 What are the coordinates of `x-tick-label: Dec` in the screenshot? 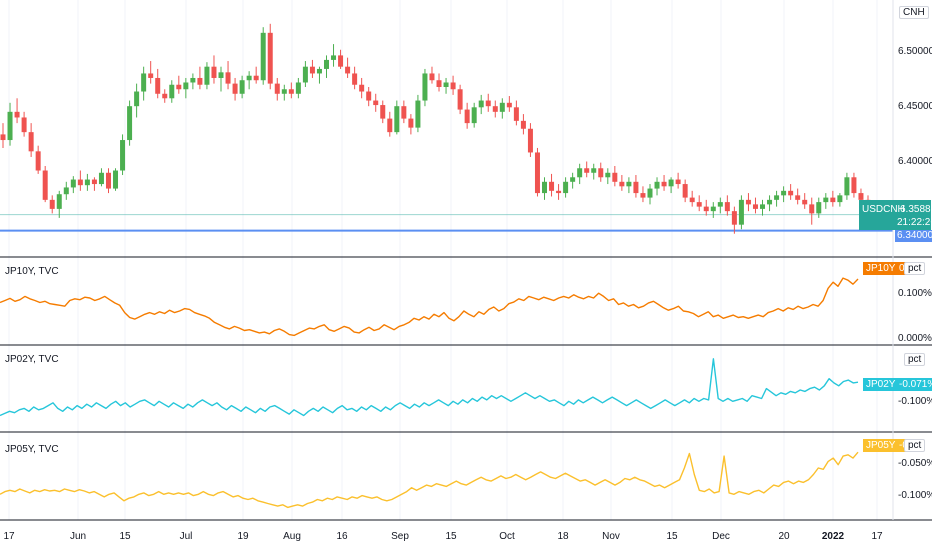 It's located at (721, 536).